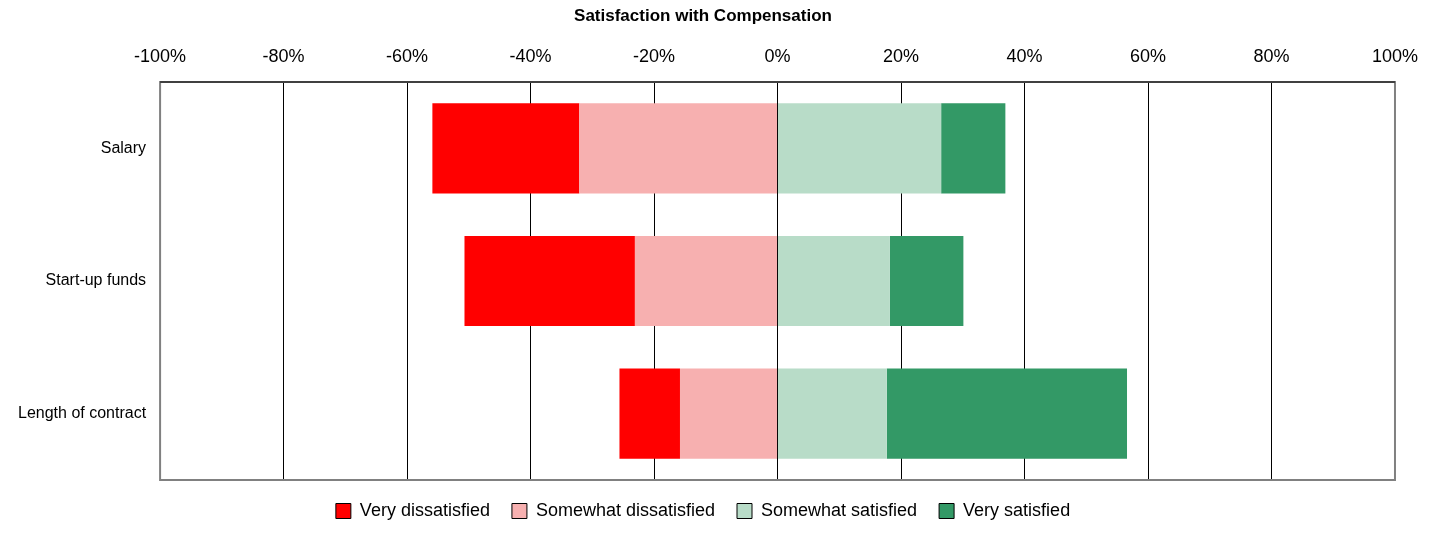 The height and width of the screenshot is (534, 1432). I want to click on legend-label: Very satisfied, so click(1017, 509).